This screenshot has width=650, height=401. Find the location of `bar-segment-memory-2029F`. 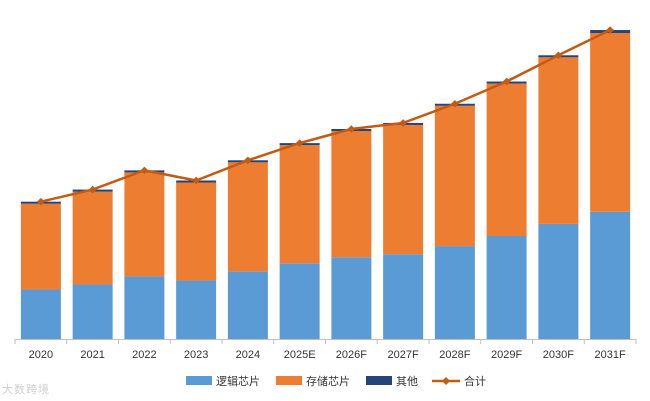

bar-segment-memory-2029F is located at coordinates (506, 160).